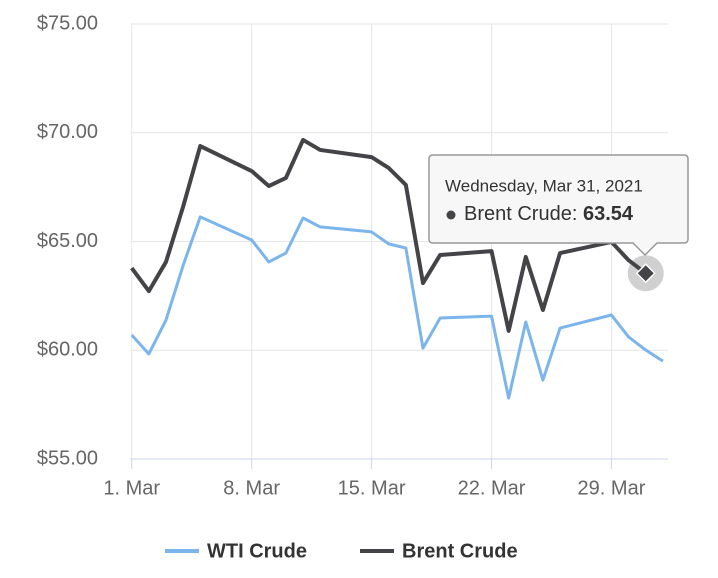 The height and width of the screenshot is (578, 718). Describe the element at coordinates (257, 551) in the screenshot. I see `legend-label: WTI Crude` at that location.